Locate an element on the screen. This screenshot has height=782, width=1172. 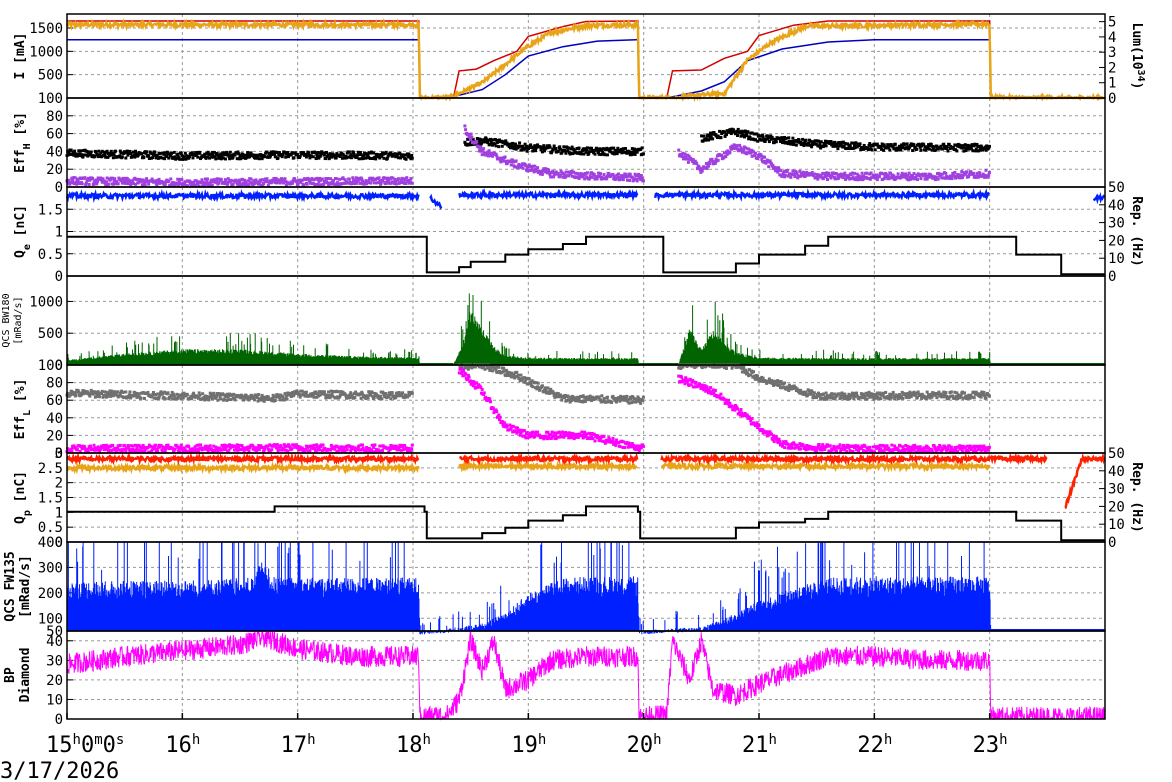
y2-axis-label: Lum(1034) is located at coordinates (1138, 56).